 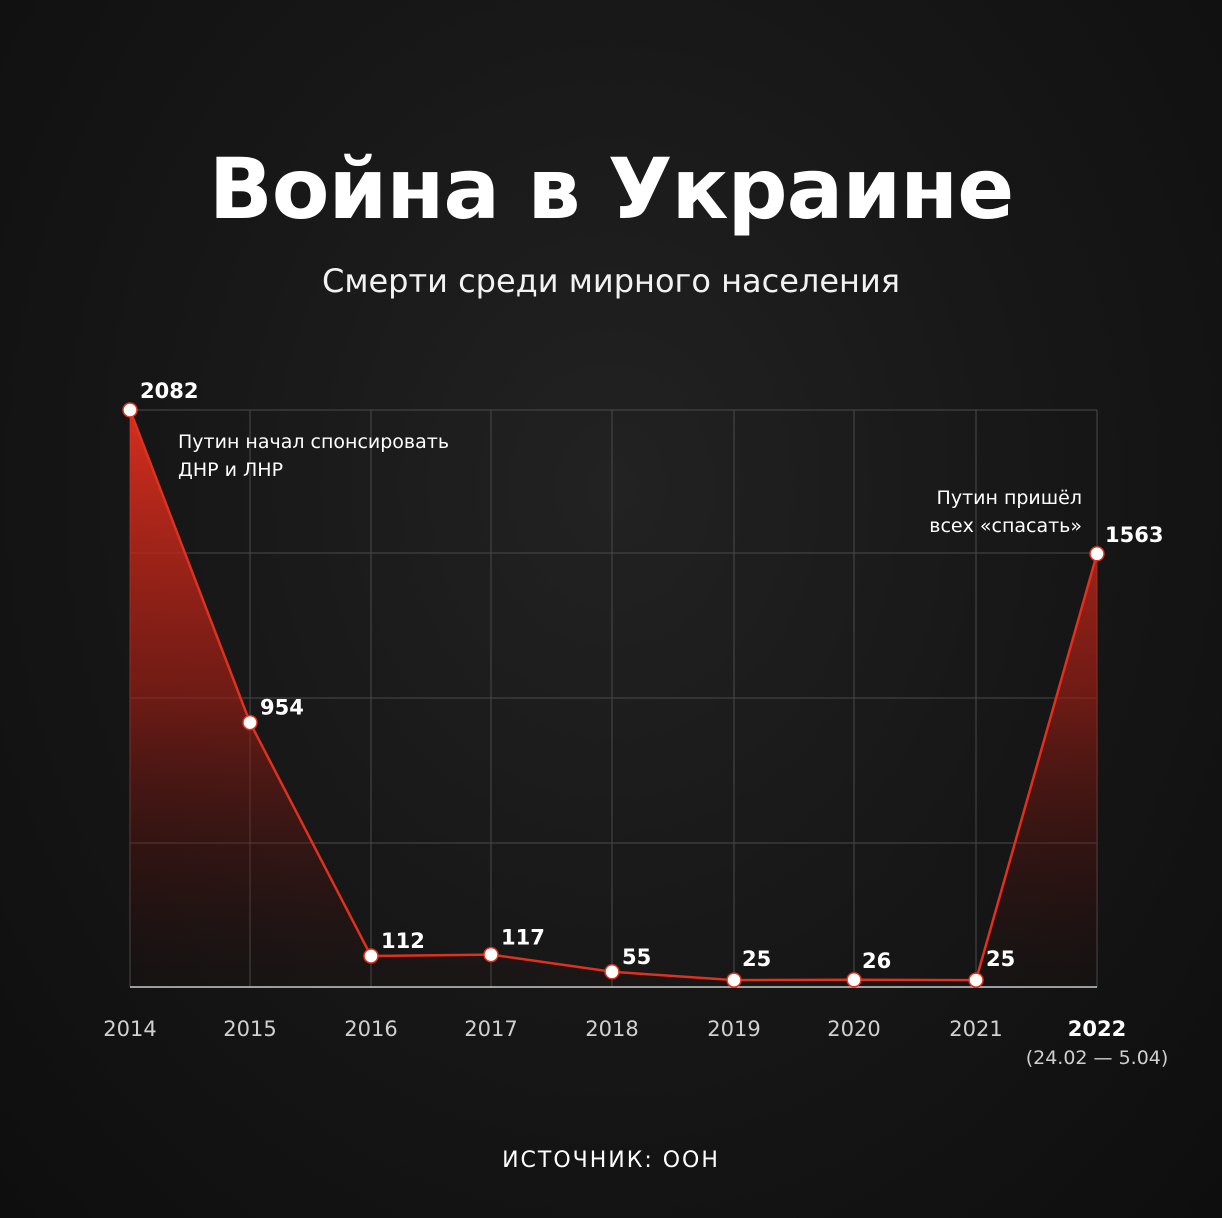 I want to click on x-tick-label-2014: 2014, so click(x=129, y=1029).